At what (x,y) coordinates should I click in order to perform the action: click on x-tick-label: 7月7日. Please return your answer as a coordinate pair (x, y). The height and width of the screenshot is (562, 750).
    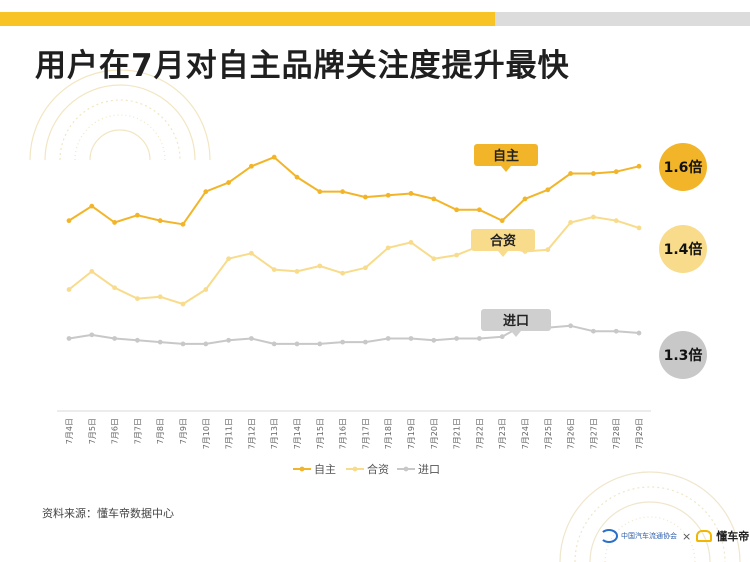
    Looking at the image, I should click on (137, 431).